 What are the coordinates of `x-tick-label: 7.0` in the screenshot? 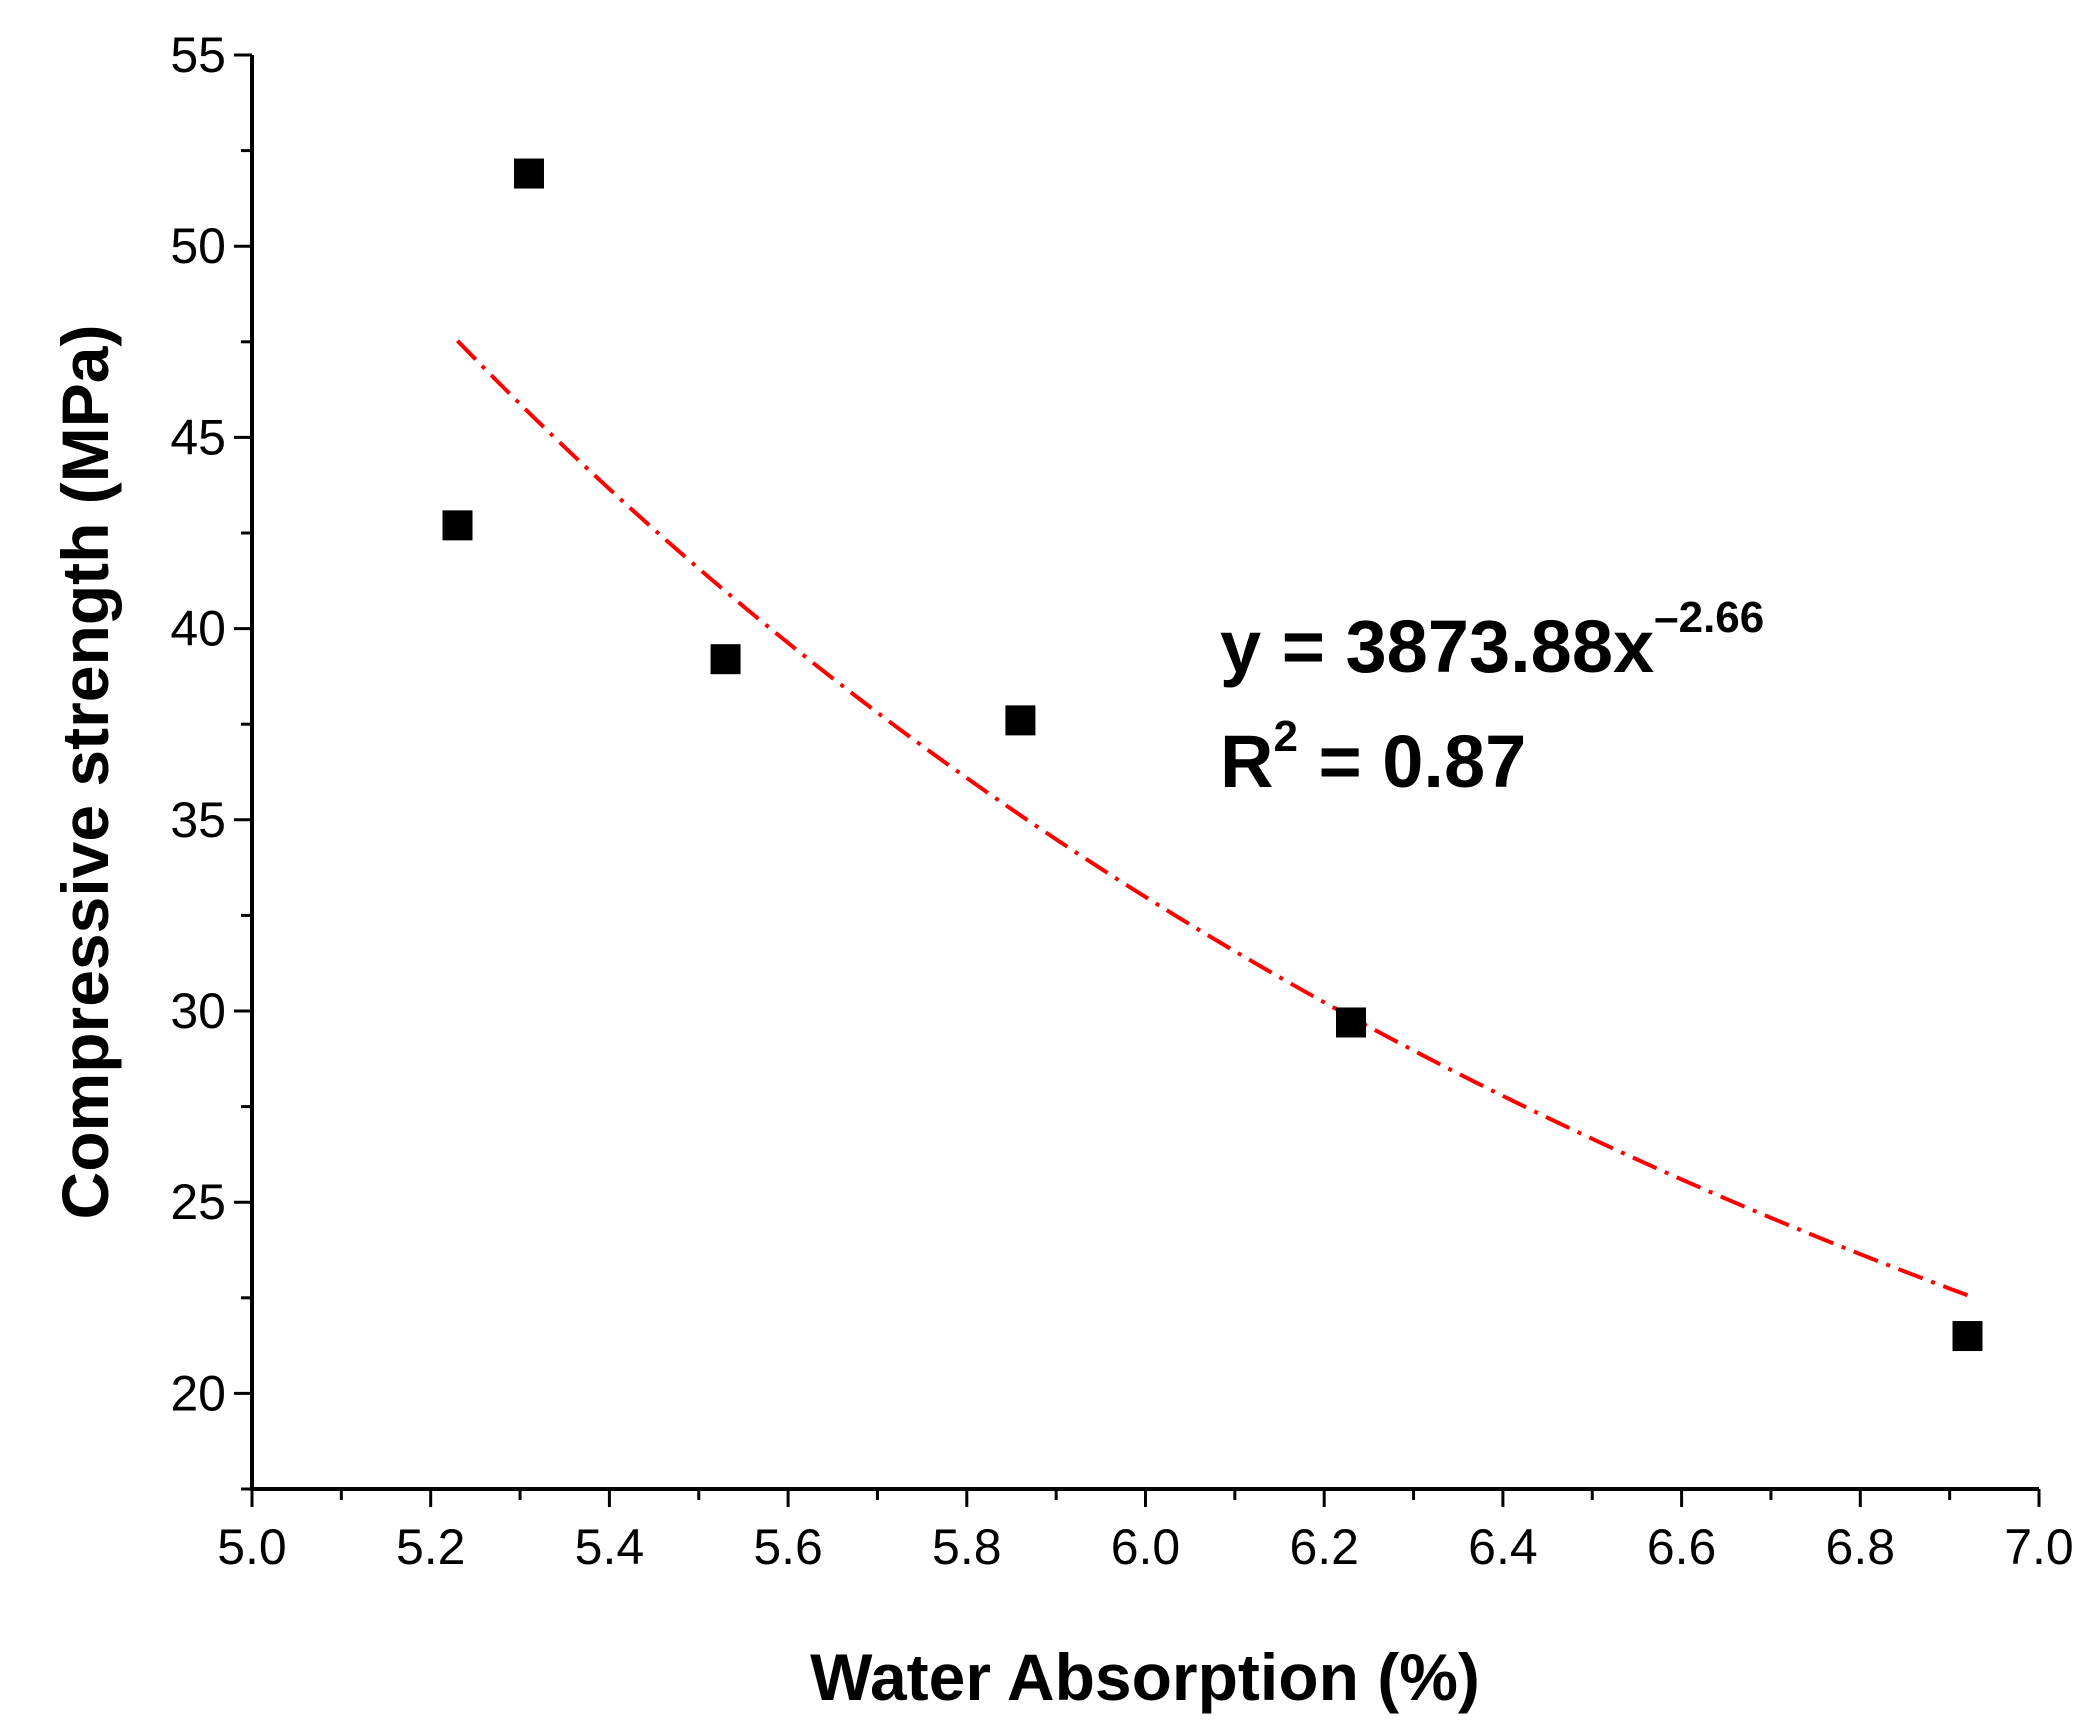 It's located at (2039, 1547).